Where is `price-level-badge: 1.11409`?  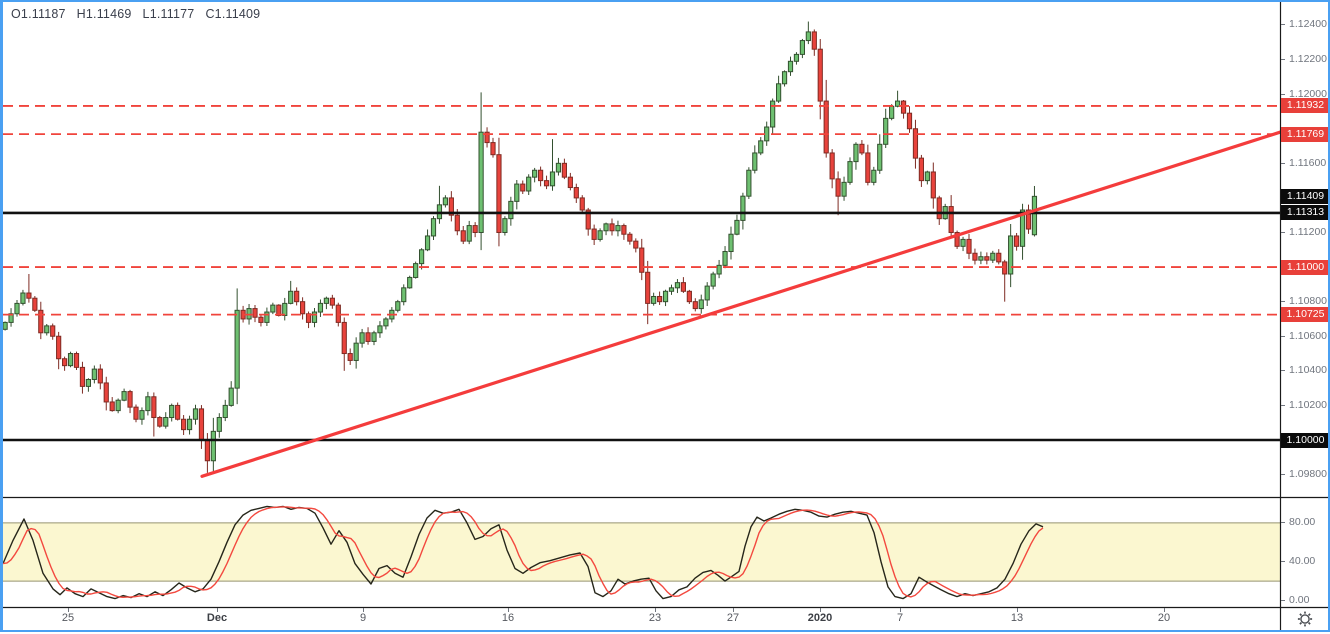
price-level-badge: 1.11409 is located at coordinates (1305, 196).